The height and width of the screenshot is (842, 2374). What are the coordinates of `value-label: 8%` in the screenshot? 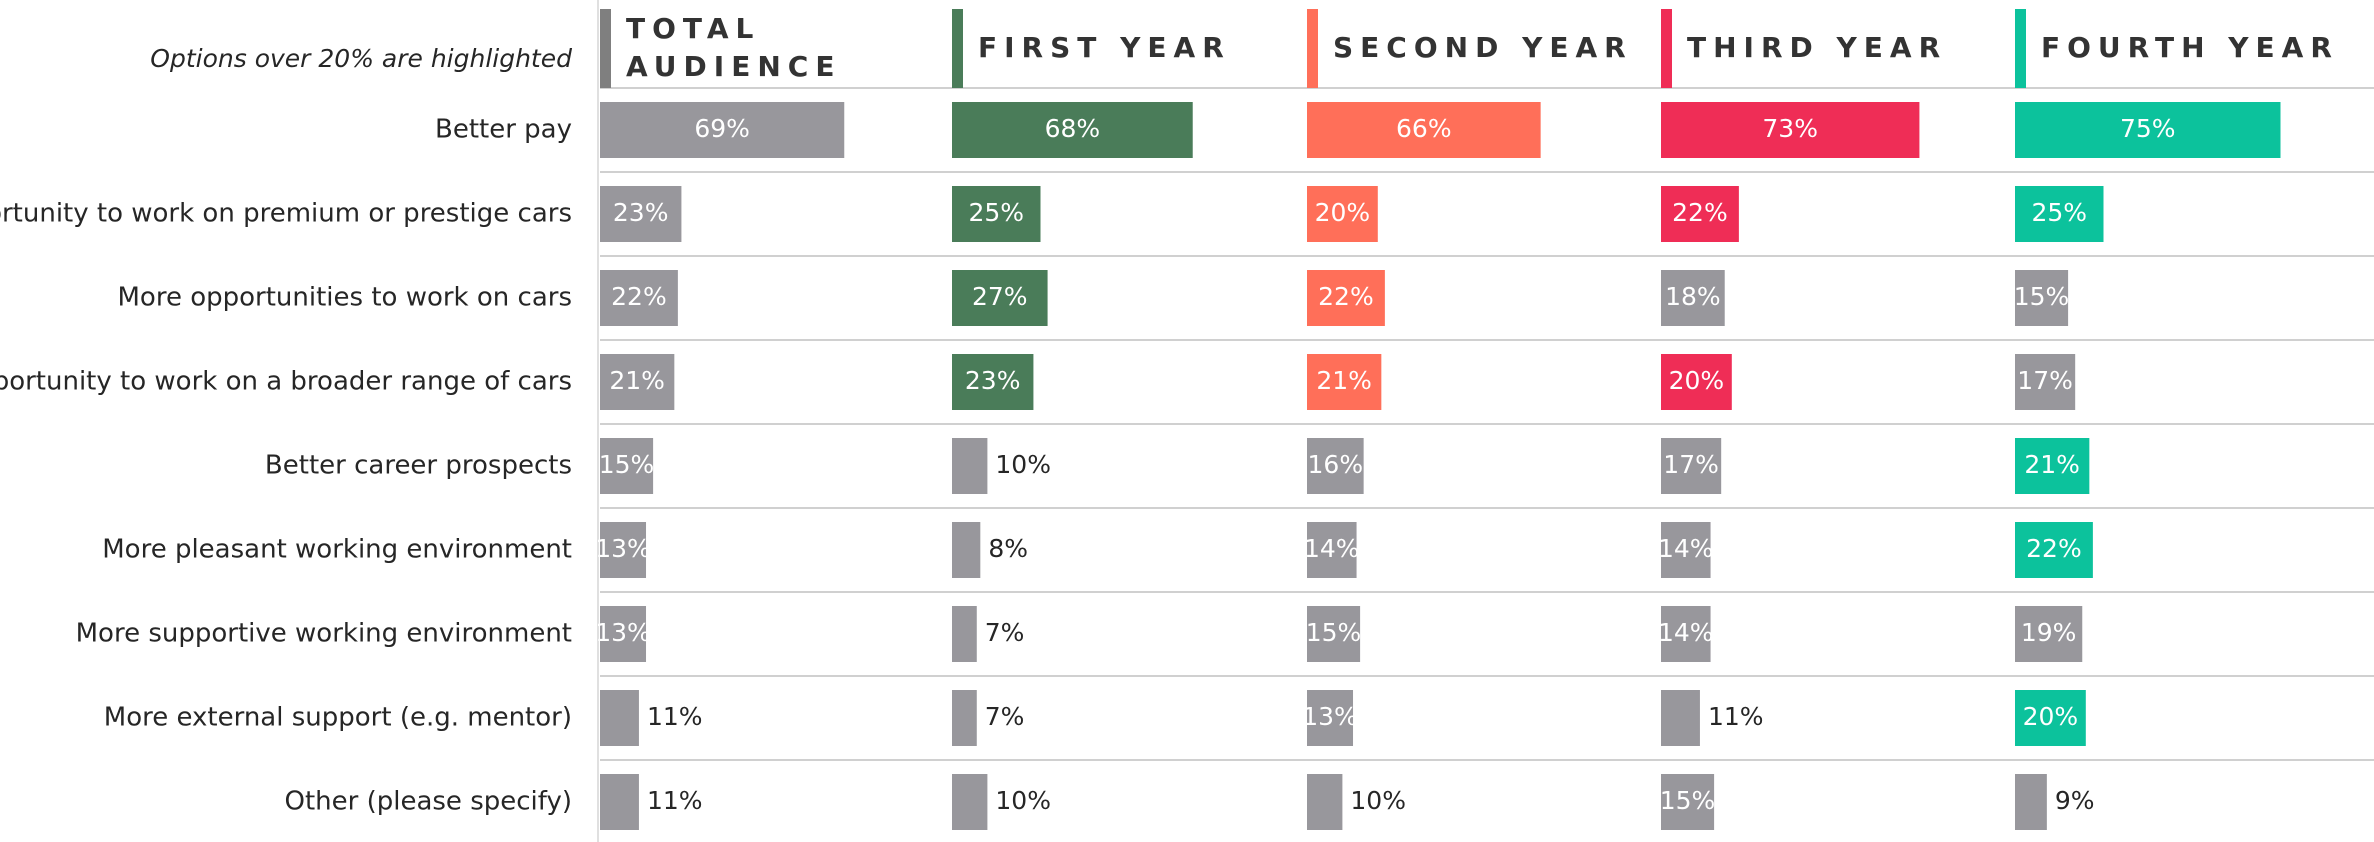 It's located at (1008, 548).